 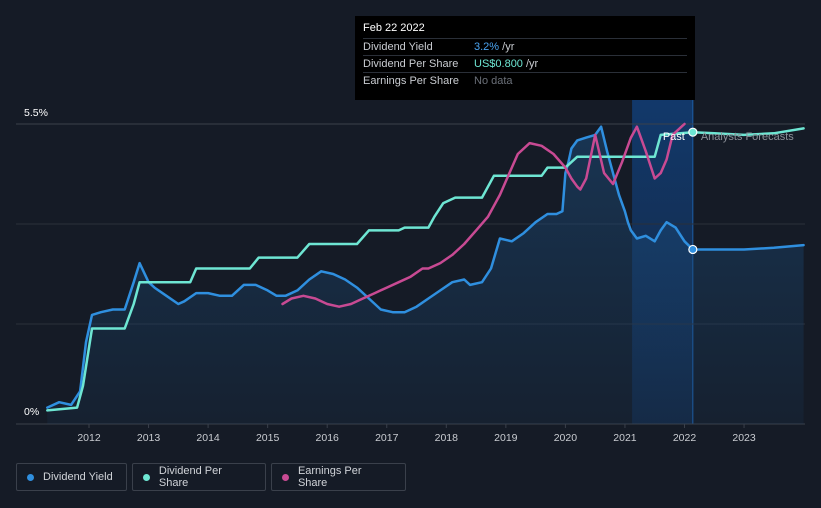 I want to click on legend-dividend-yield: Dividend Yield, so click(x=71, y=477).